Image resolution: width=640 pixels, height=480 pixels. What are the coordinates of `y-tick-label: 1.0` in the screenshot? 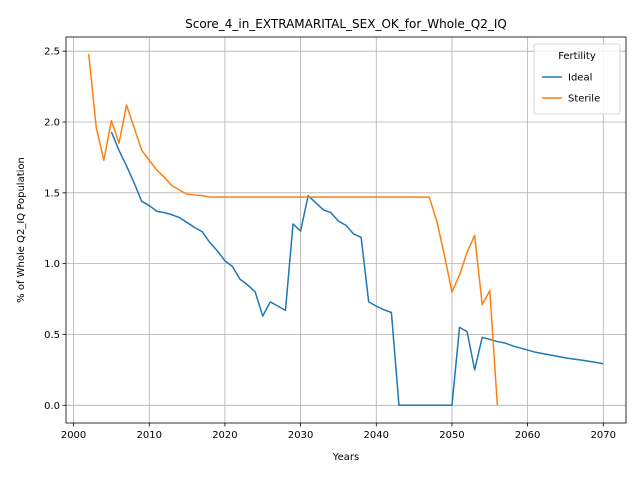 It's located at (52, 264).